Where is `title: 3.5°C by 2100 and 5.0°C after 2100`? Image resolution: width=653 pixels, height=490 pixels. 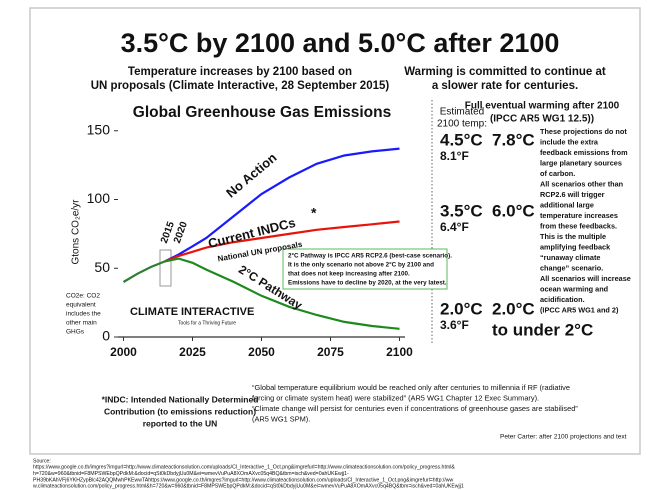 title: 3.5°C by 2100 and 5.0°C after 2100 is located at coordinates (340, 43).